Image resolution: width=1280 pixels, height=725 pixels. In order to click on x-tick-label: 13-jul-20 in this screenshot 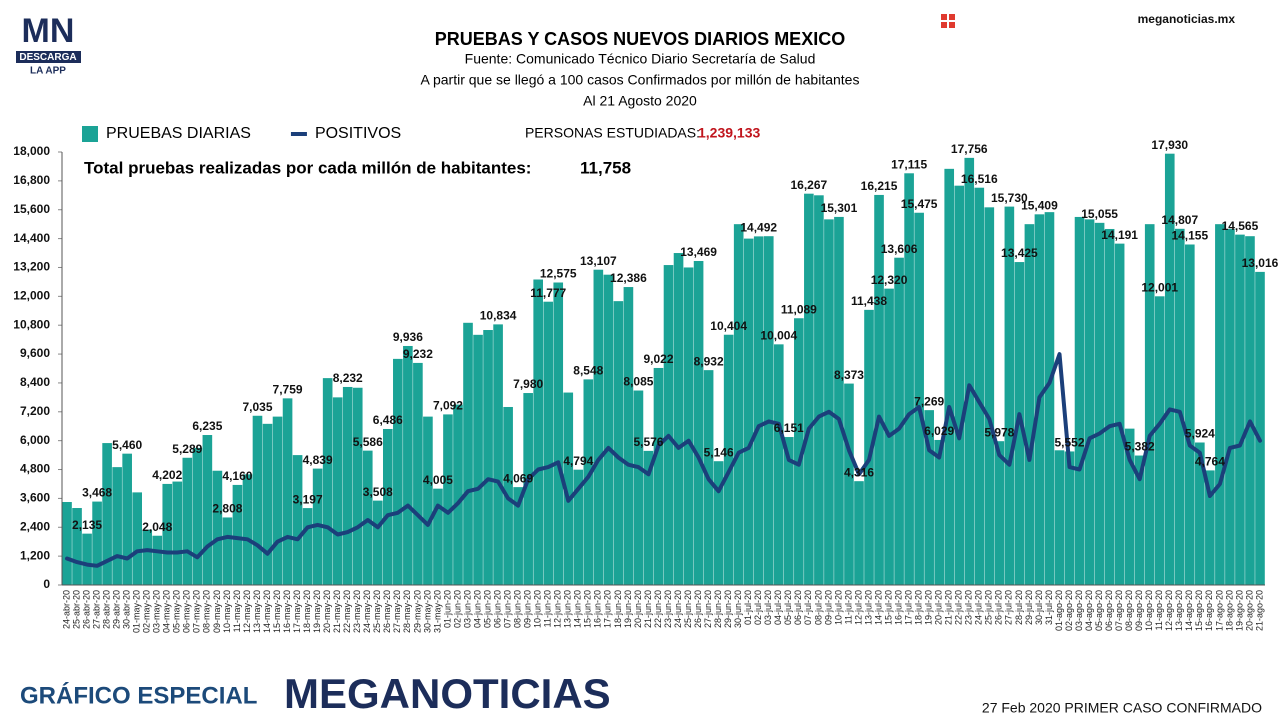, I will do `click(868, 607)`.